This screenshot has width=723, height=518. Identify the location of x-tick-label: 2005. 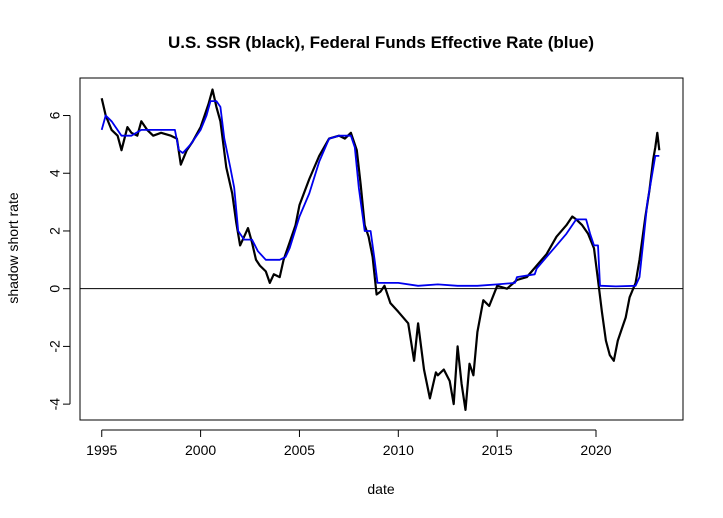
(299, 450).